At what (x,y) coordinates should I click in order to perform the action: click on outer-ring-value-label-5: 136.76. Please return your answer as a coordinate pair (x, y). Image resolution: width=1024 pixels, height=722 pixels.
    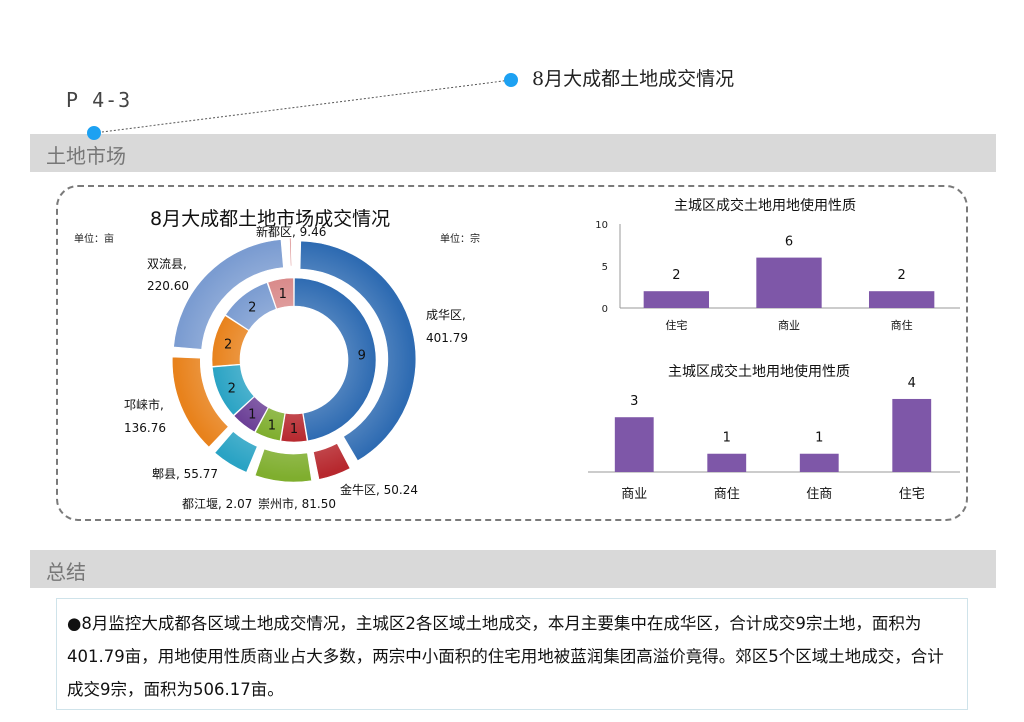
    Looking at the image, I should click on (145, 428).